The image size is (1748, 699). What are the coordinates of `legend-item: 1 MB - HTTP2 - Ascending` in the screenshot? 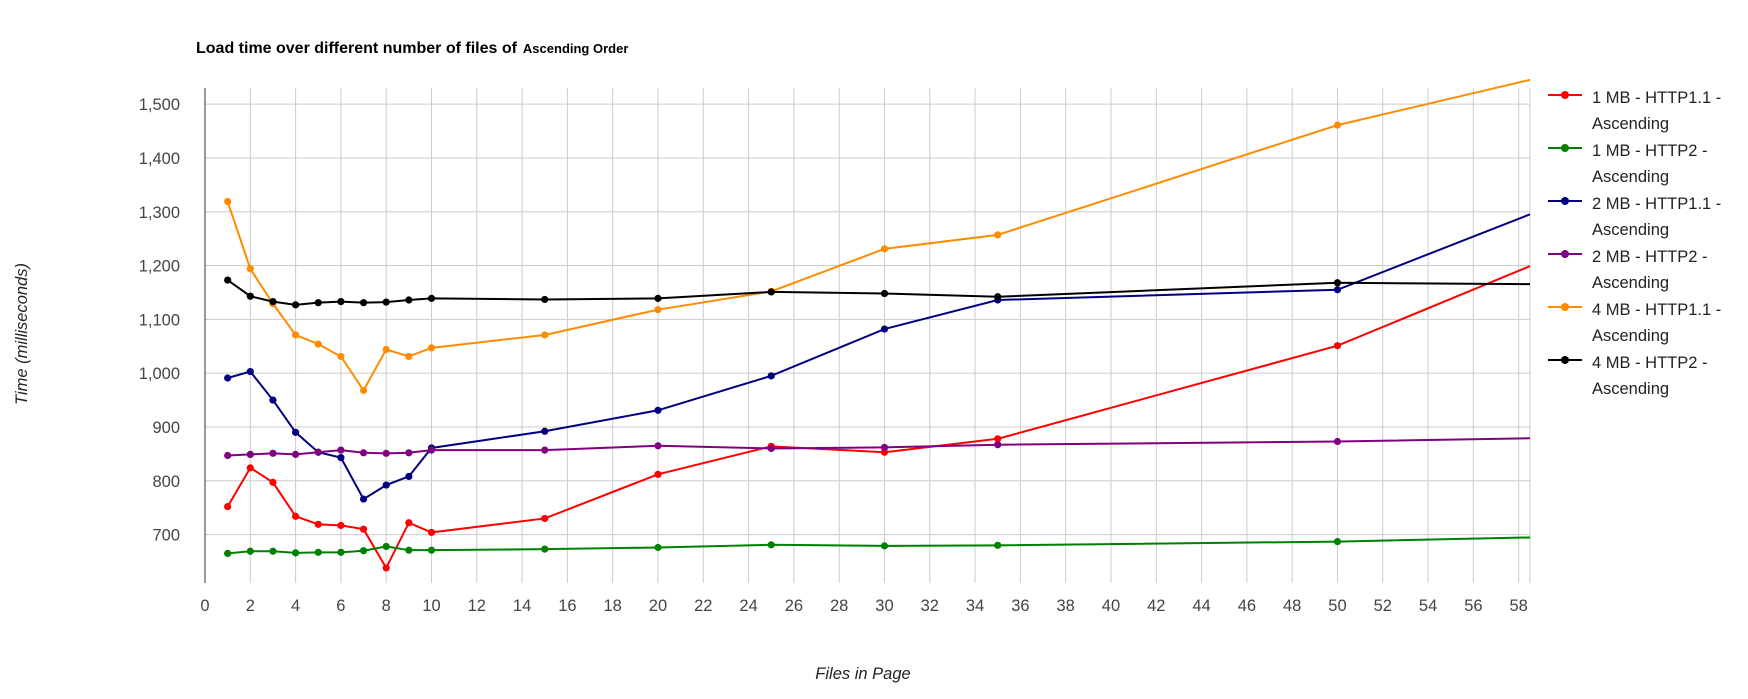 It's located at (1648, 163).